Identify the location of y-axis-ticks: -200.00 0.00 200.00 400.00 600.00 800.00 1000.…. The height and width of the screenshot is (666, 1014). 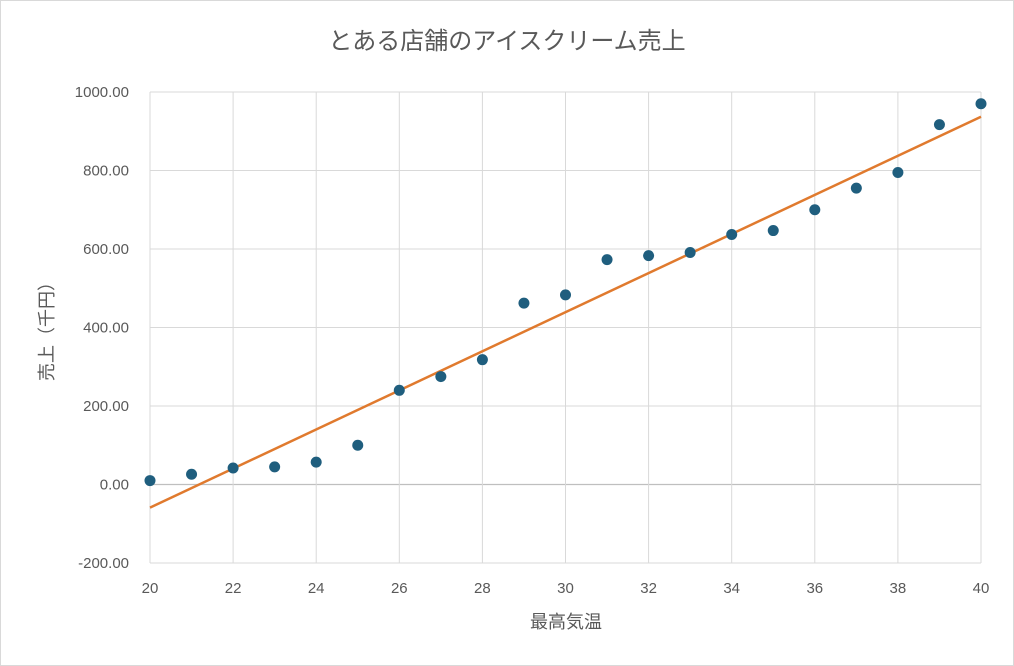
(102, 328).